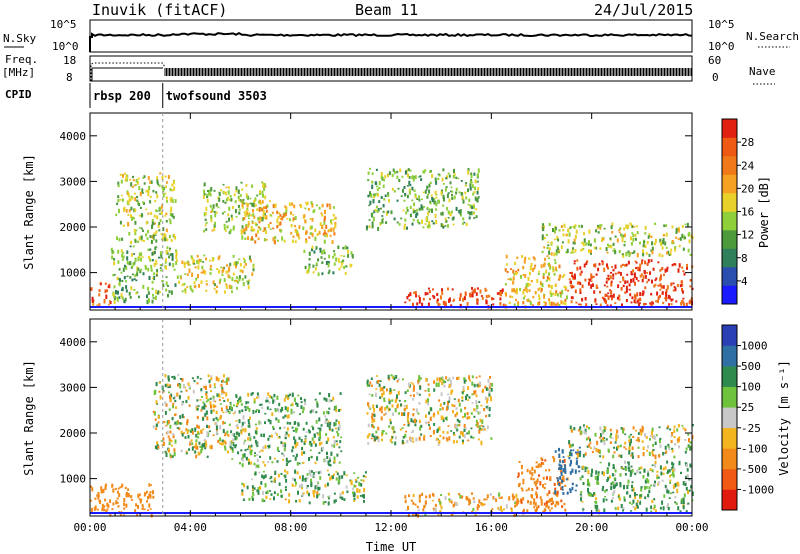 This screenshot has width=800, height=554. I want to click on xtick-label: 20:00, so click(591, 527).